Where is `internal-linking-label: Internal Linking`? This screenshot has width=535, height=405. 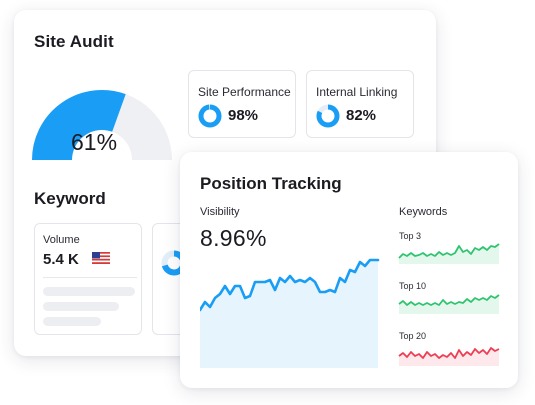 internal-linking-label: Internal Linking is located at coordinates (357, 92).